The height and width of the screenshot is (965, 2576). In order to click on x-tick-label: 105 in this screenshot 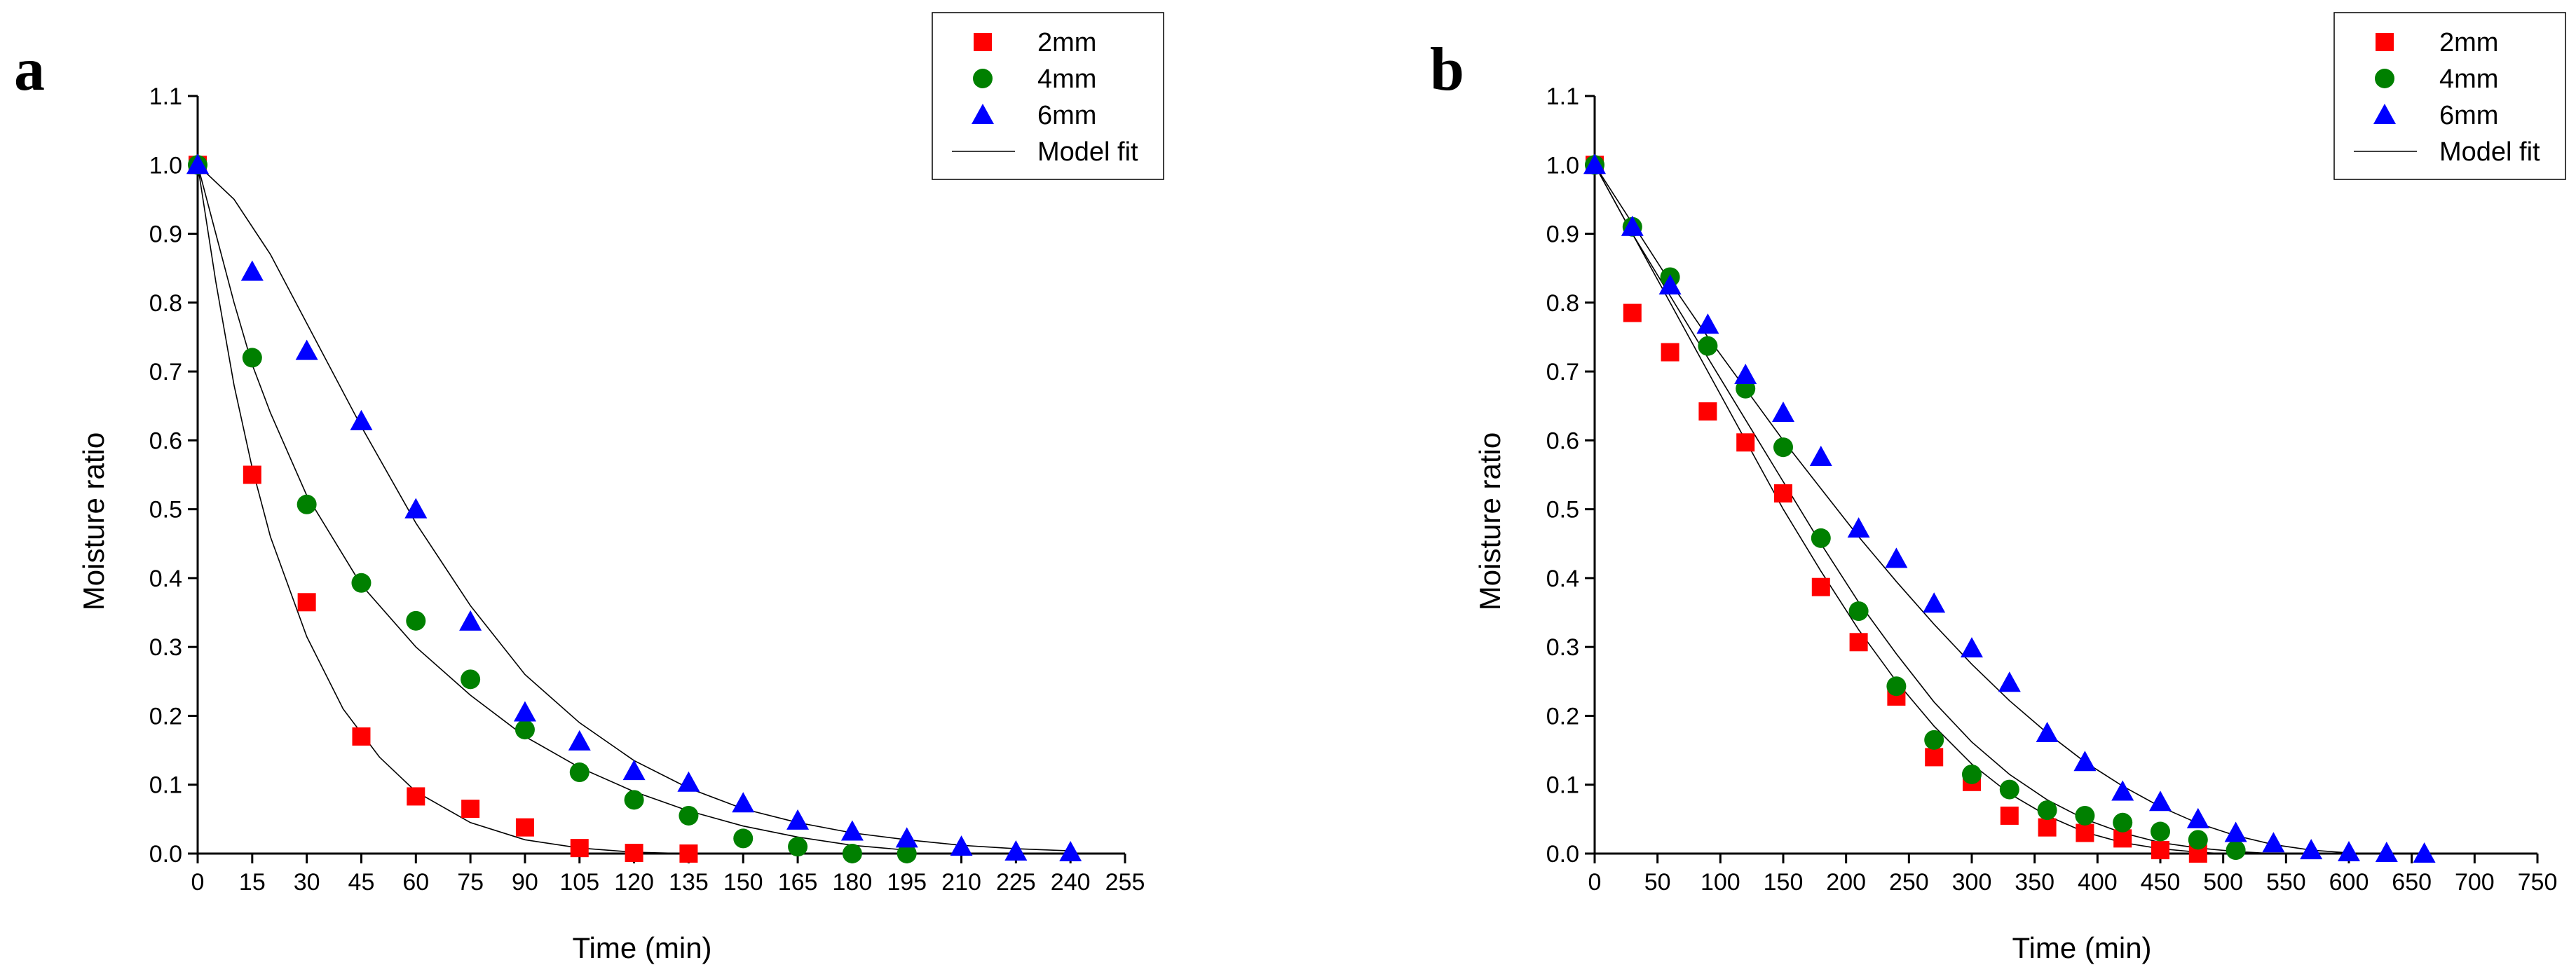, I will do `click(579, 883)`.